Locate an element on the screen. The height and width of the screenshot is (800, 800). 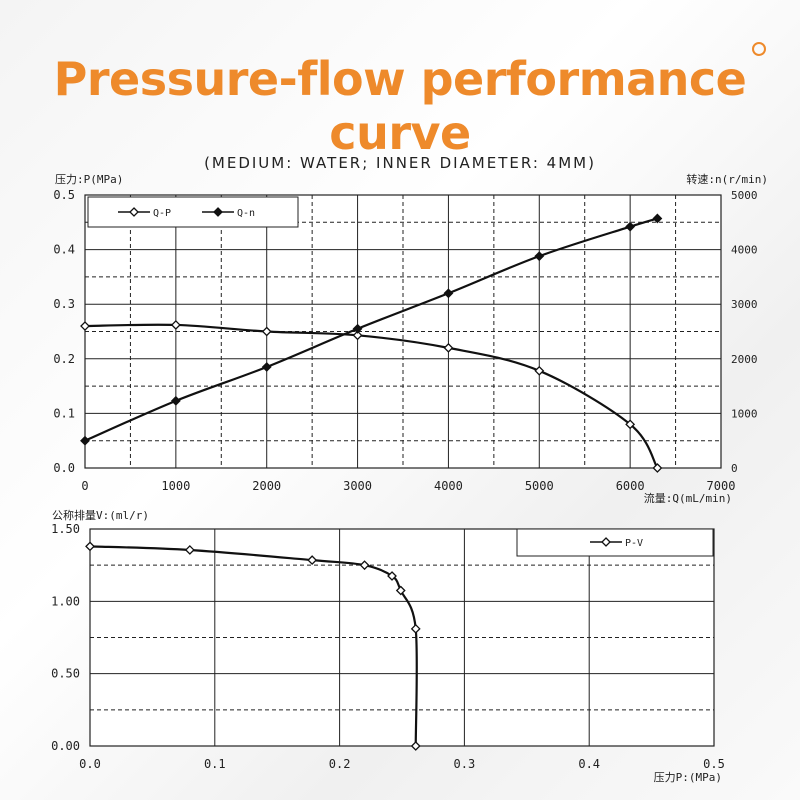
chart1-legend is located at coordinates (193, 212).